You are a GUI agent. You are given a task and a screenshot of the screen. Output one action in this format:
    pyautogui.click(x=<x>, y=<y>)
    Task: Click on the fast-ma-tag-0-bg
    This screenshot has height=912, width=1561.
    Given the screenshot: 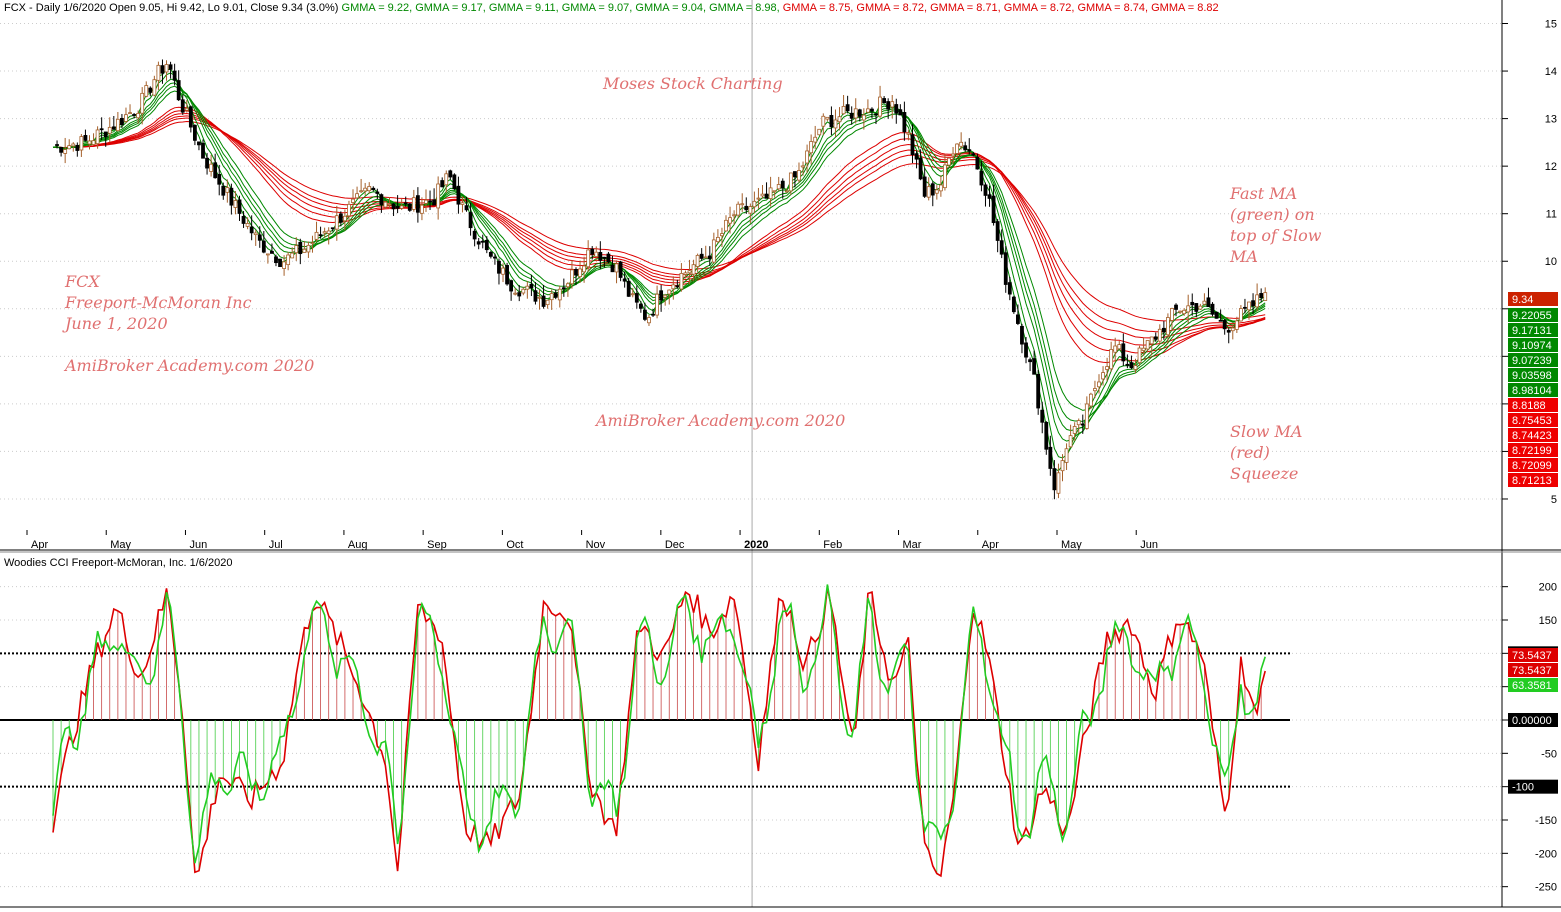 What is the action you would take?
    pyautogui.click(x=1533, y=315)
    